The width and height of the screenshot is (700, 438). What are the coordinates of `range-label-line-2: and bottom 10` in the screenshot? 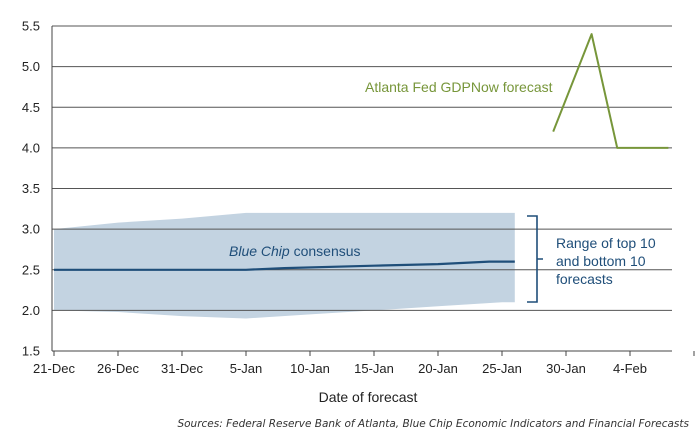 It's located at (601, 261).